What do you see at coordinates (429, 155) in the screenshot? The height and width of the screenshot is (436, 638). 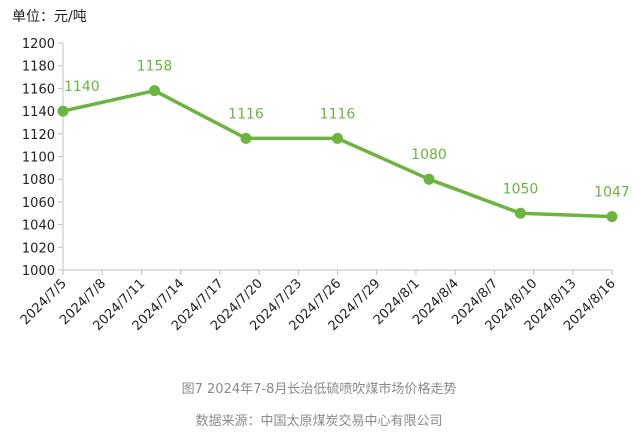 I see `data-label: 1080` at bounding box center [429, 155].